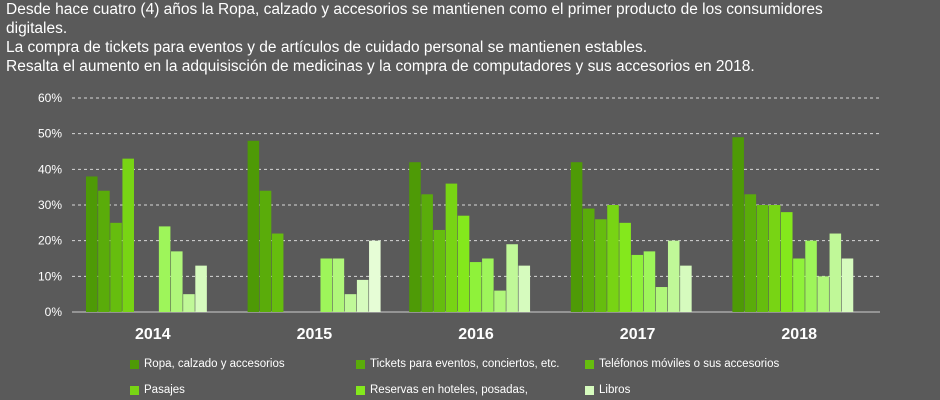 Image resolution: width=940 pixels, height=400 pixels. I want to click on x-tick-label: 2018, so click(799, 334).